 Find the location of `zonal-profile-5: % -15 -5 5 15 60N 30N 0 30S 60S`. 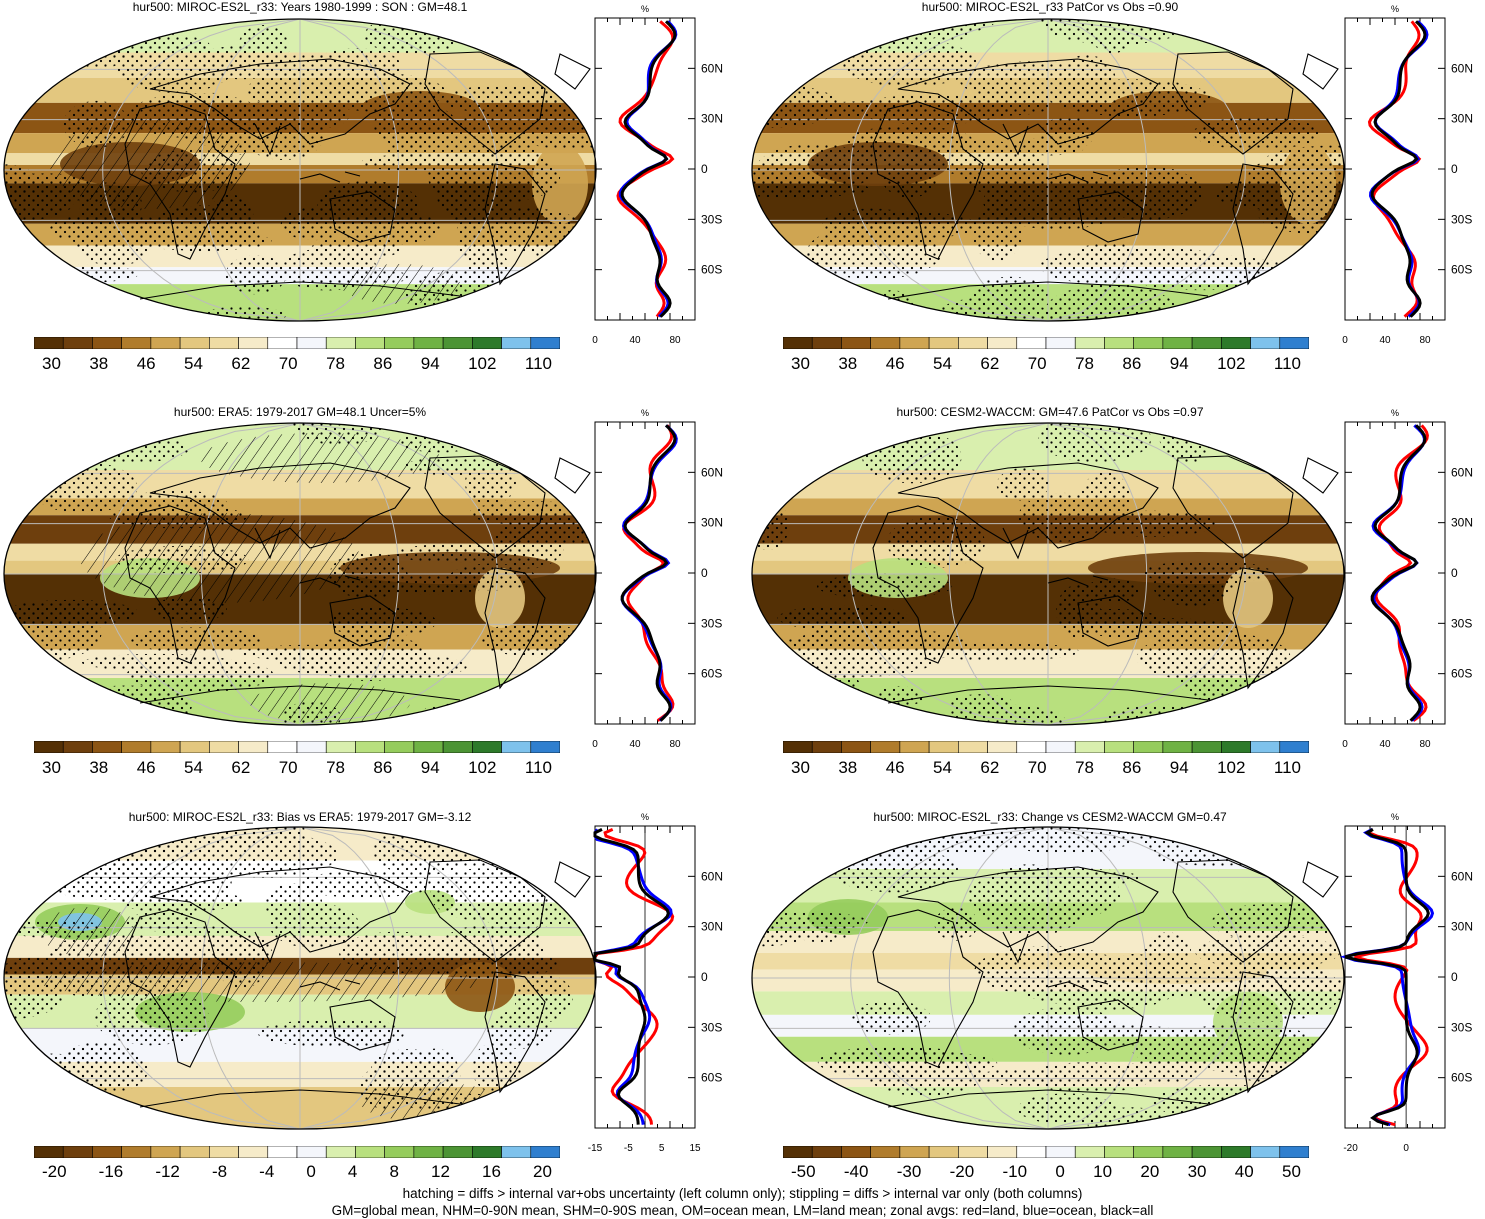

zonal-profile-5: % -15 -5 5 15 60N 30N 0 30S 60S is located at coordinates (655, 983).